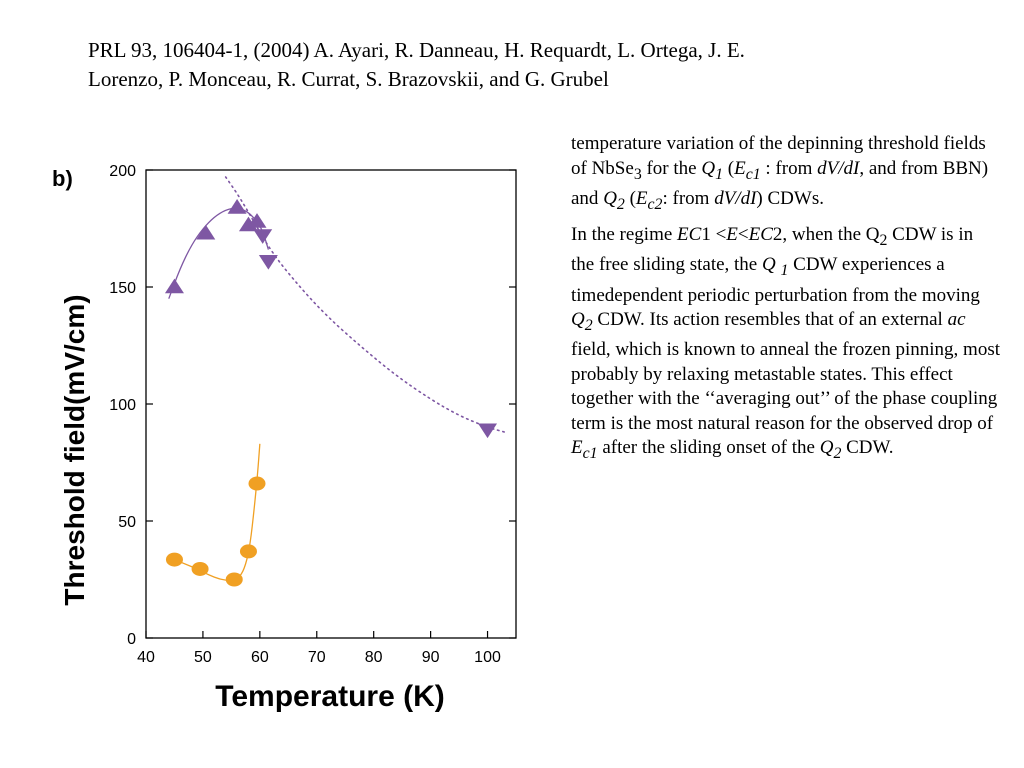  I want to click on y-tick-label: 100, so click(122, 405).